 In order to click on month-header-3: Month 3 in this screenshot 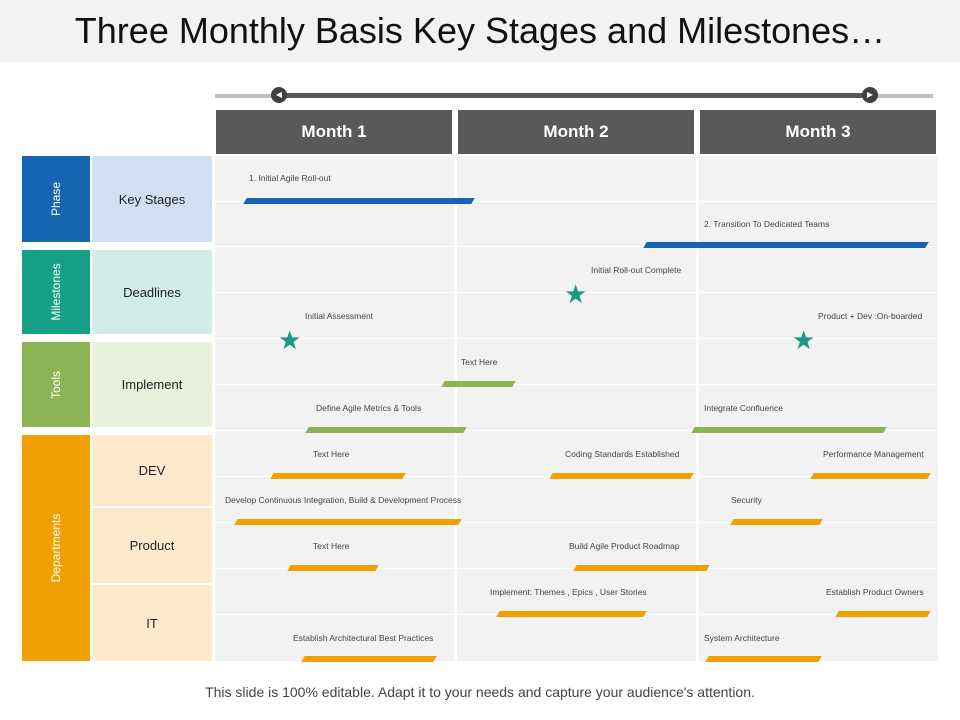, I will do `click(818, 132)`.